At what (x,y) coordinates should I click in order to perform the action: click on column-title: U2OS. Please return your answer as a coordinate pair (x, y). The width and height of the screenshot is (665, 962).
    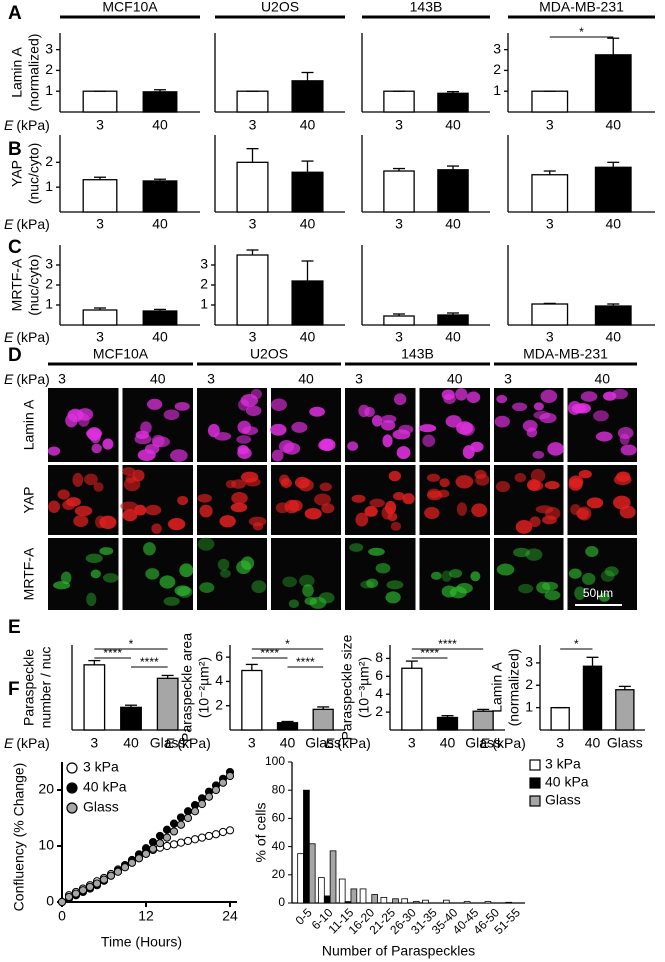
    Looking at the image, I should click on (269, 354).